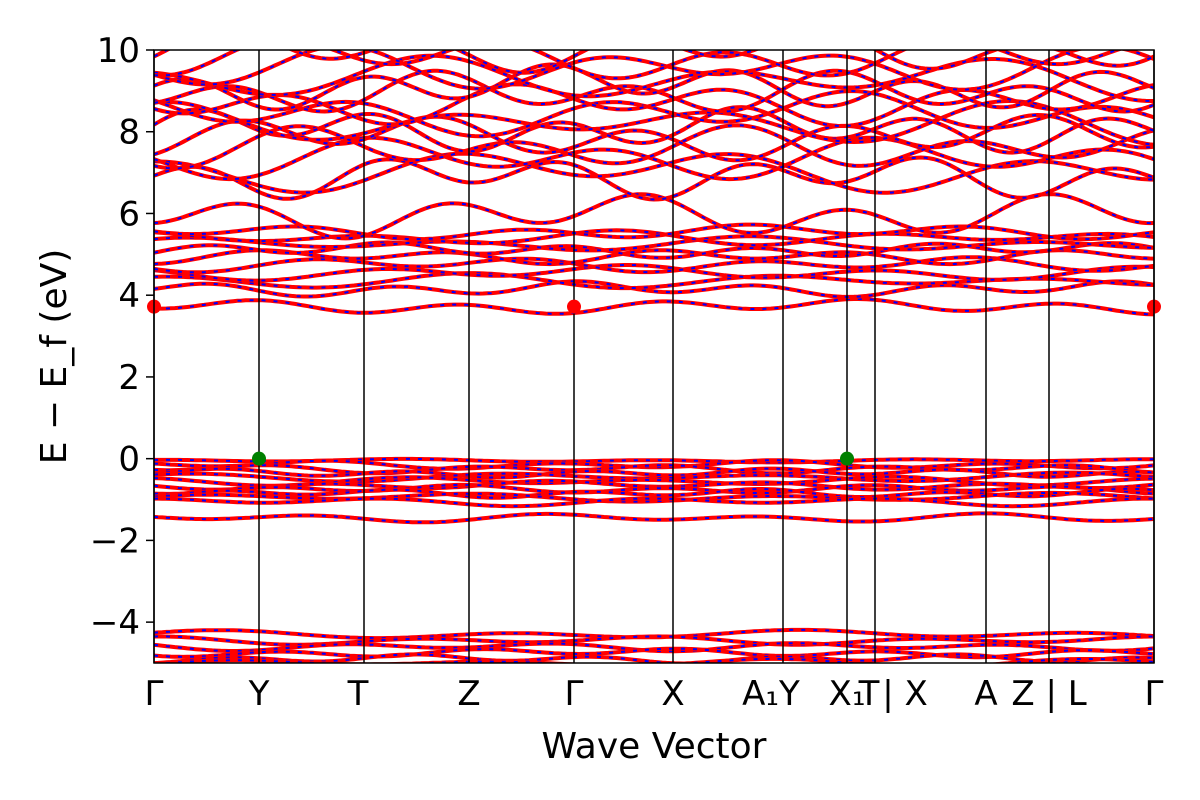 The width and height of the screenshot is (1200, 800). I want to click on x-tick-label: Z | L, so click(1048, 694).